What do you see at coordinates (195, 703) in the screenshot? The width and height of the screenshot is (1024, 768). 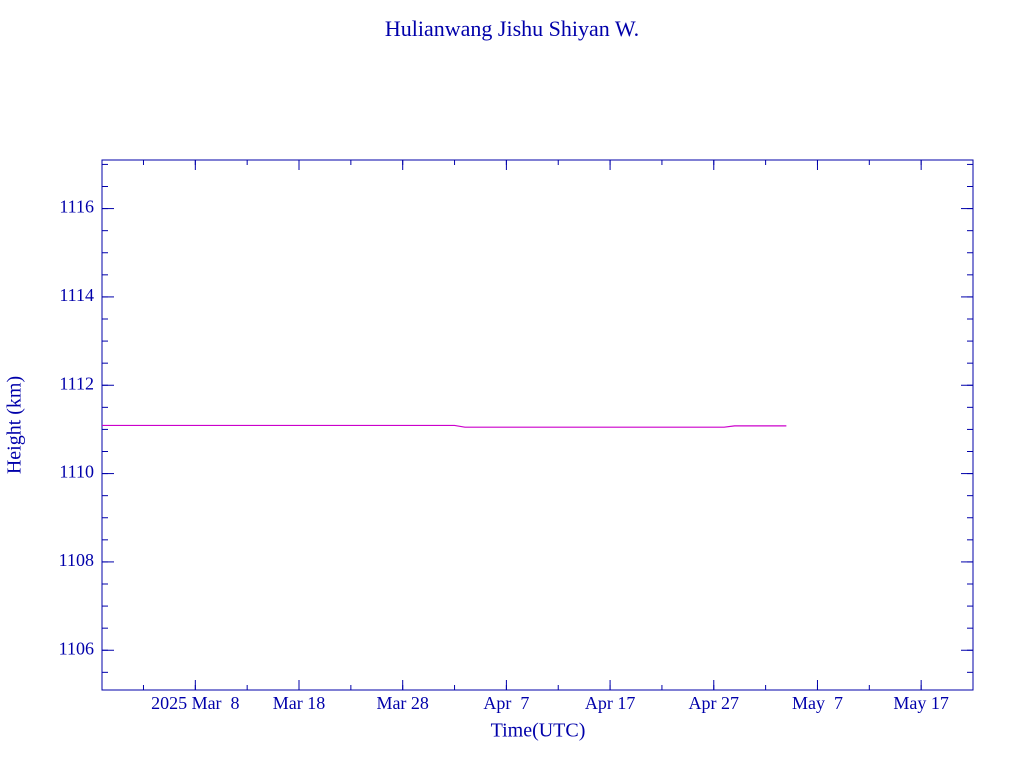 I see `x-tick-label: 2025 Mar 8` at bounding box center [195, 703].